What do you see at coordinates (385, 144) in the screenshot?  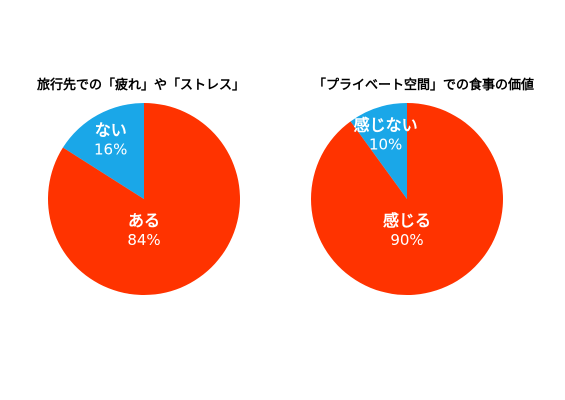 I see `slice-value-label: 10%` at bounding box center [385, 144].